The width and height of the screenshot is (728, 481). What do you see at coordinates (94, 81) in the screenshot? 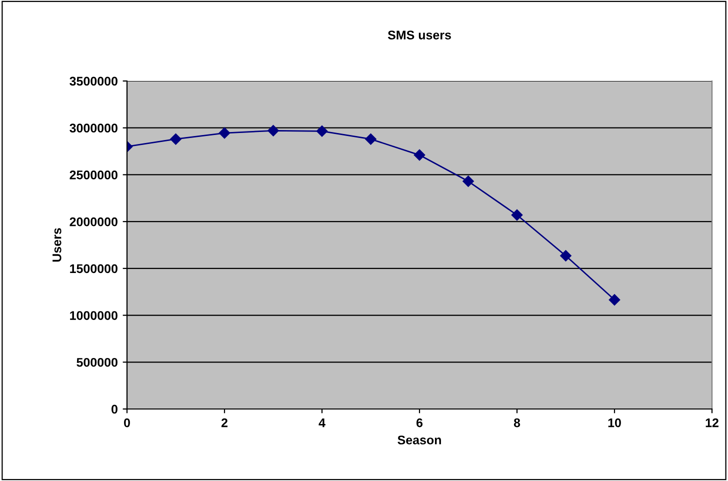
I see `y-tick-label: 3500000` at bounding box center [94, 81].